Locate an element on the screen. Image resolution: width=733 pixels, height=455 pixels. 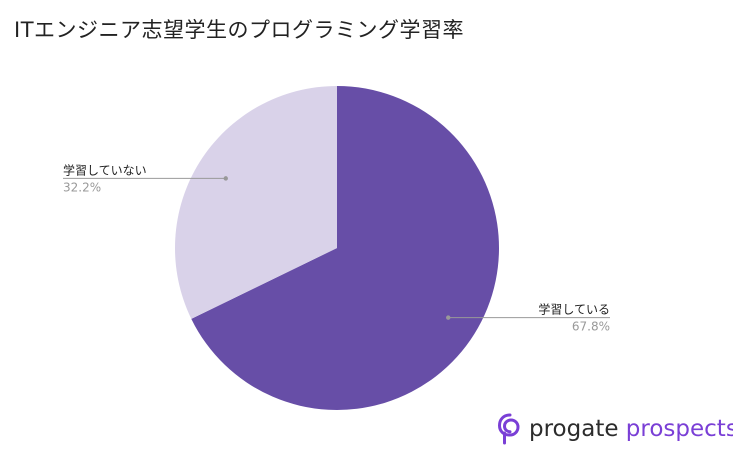
slice-value-studying: 67.8% is located at coordinates (591, 327).